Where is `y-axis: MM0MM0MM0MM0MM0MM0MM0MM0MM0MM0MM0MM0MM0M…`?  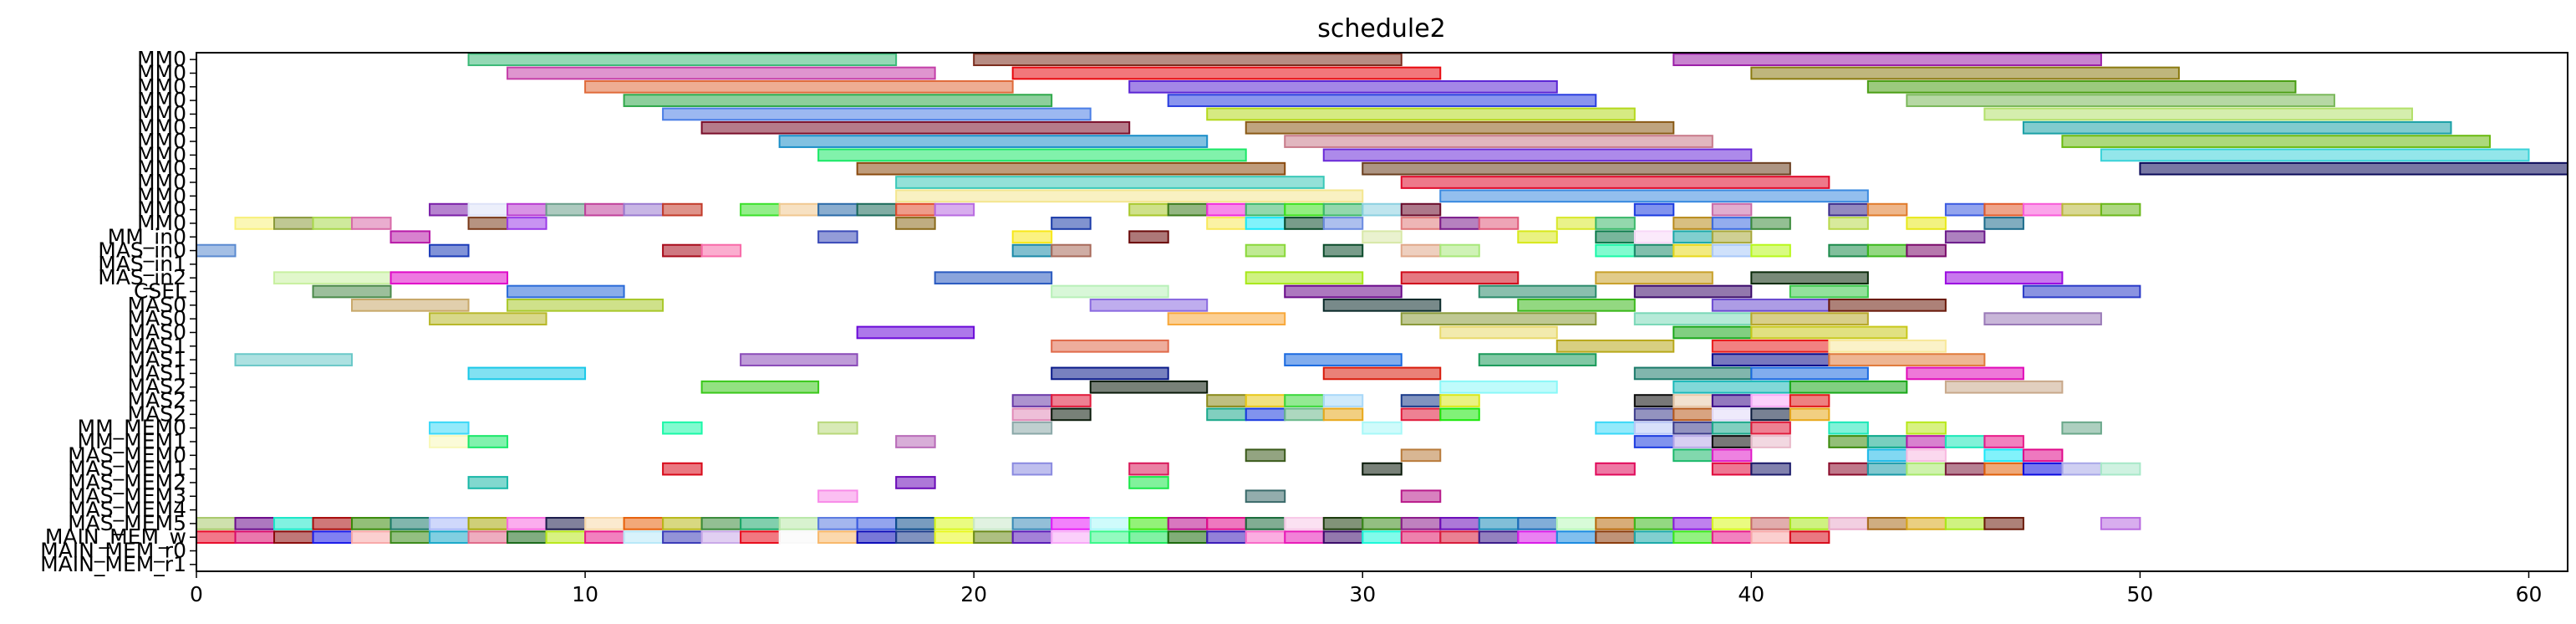
y-axis: MM0MM0MM0MM0MM0MM0MM0MM0MM0MM0MM0MM0MM0M… is located at coordinates (118, 311).